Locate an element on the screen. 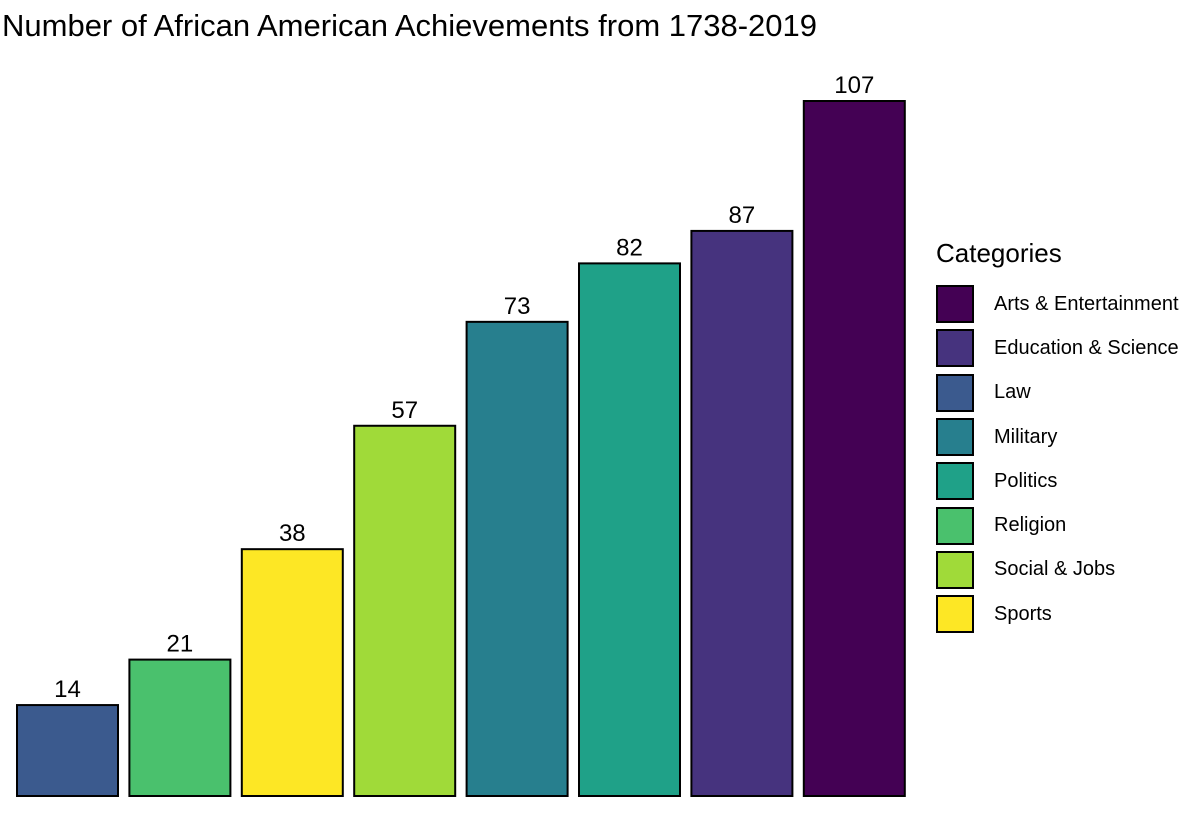 The width and height of the screenshot is (1200, 831). legend-item: Arts & Entertainment is located at coordinates (1057, 304).